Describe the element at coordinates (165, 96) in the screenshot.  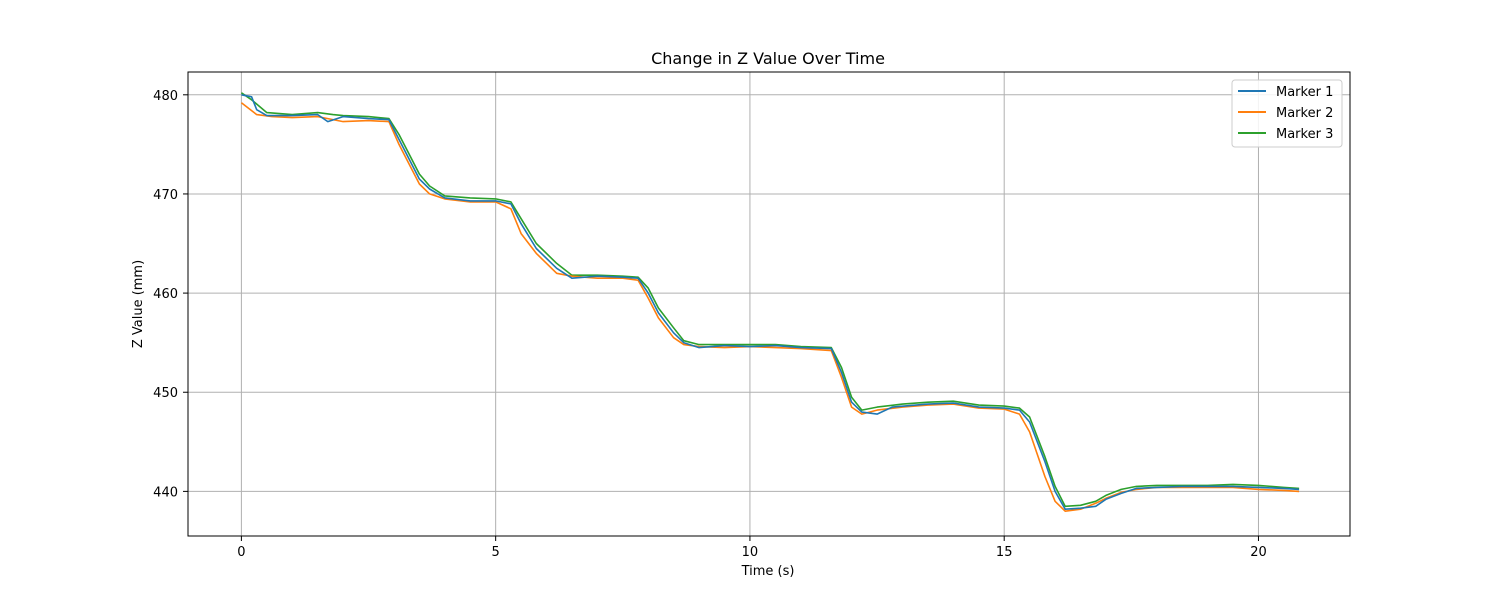
I see `y-tick-label: 480` at that location.